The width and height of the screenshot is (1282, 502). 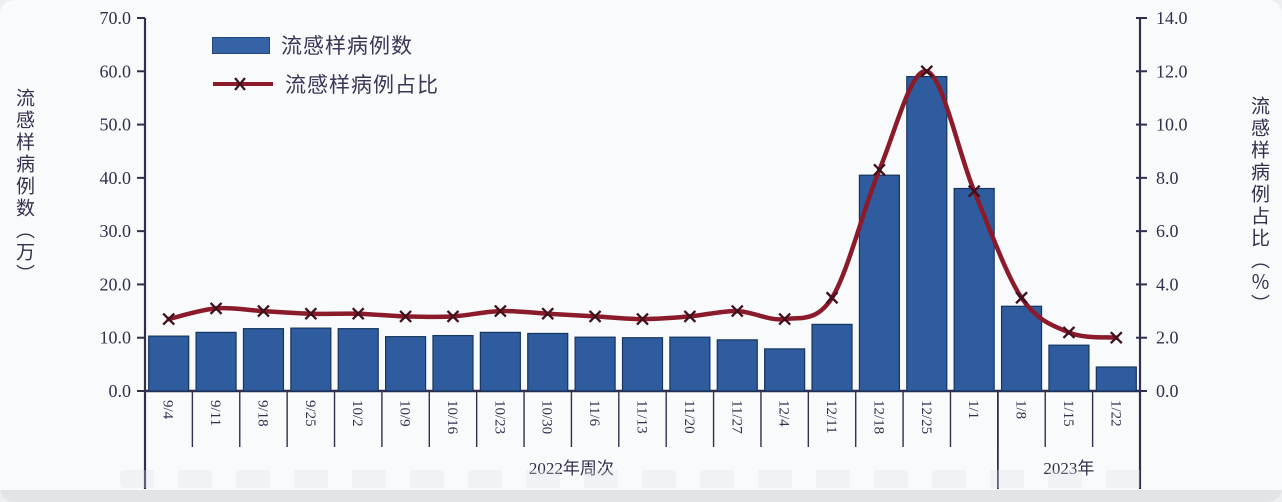 I want to click on legend-cases-label: 流感样病例数, so click(x=347, y=46).